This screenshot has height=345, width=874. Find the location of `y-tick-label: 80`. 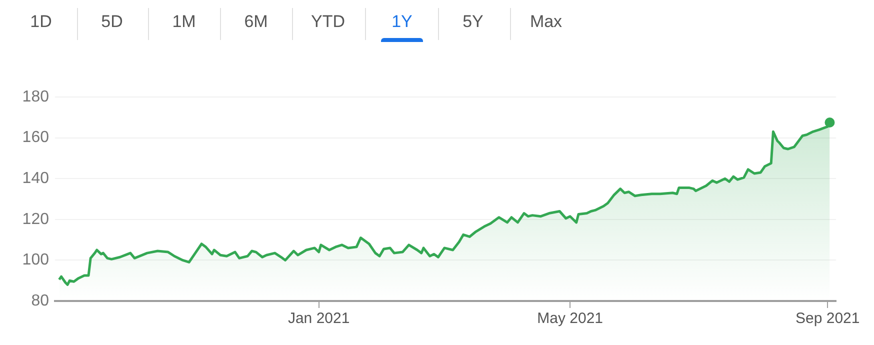

y-tick-label: 80 is located at coordinates (40, 301).